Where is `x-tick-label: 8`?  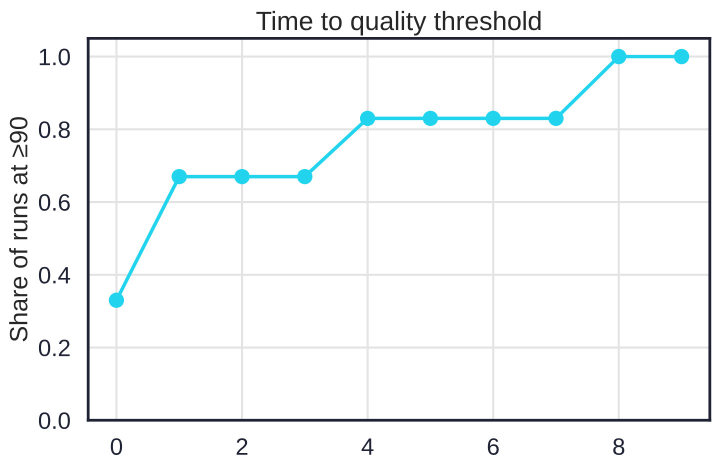 x-tick-label: 8 is located at coordinates (618, 446).